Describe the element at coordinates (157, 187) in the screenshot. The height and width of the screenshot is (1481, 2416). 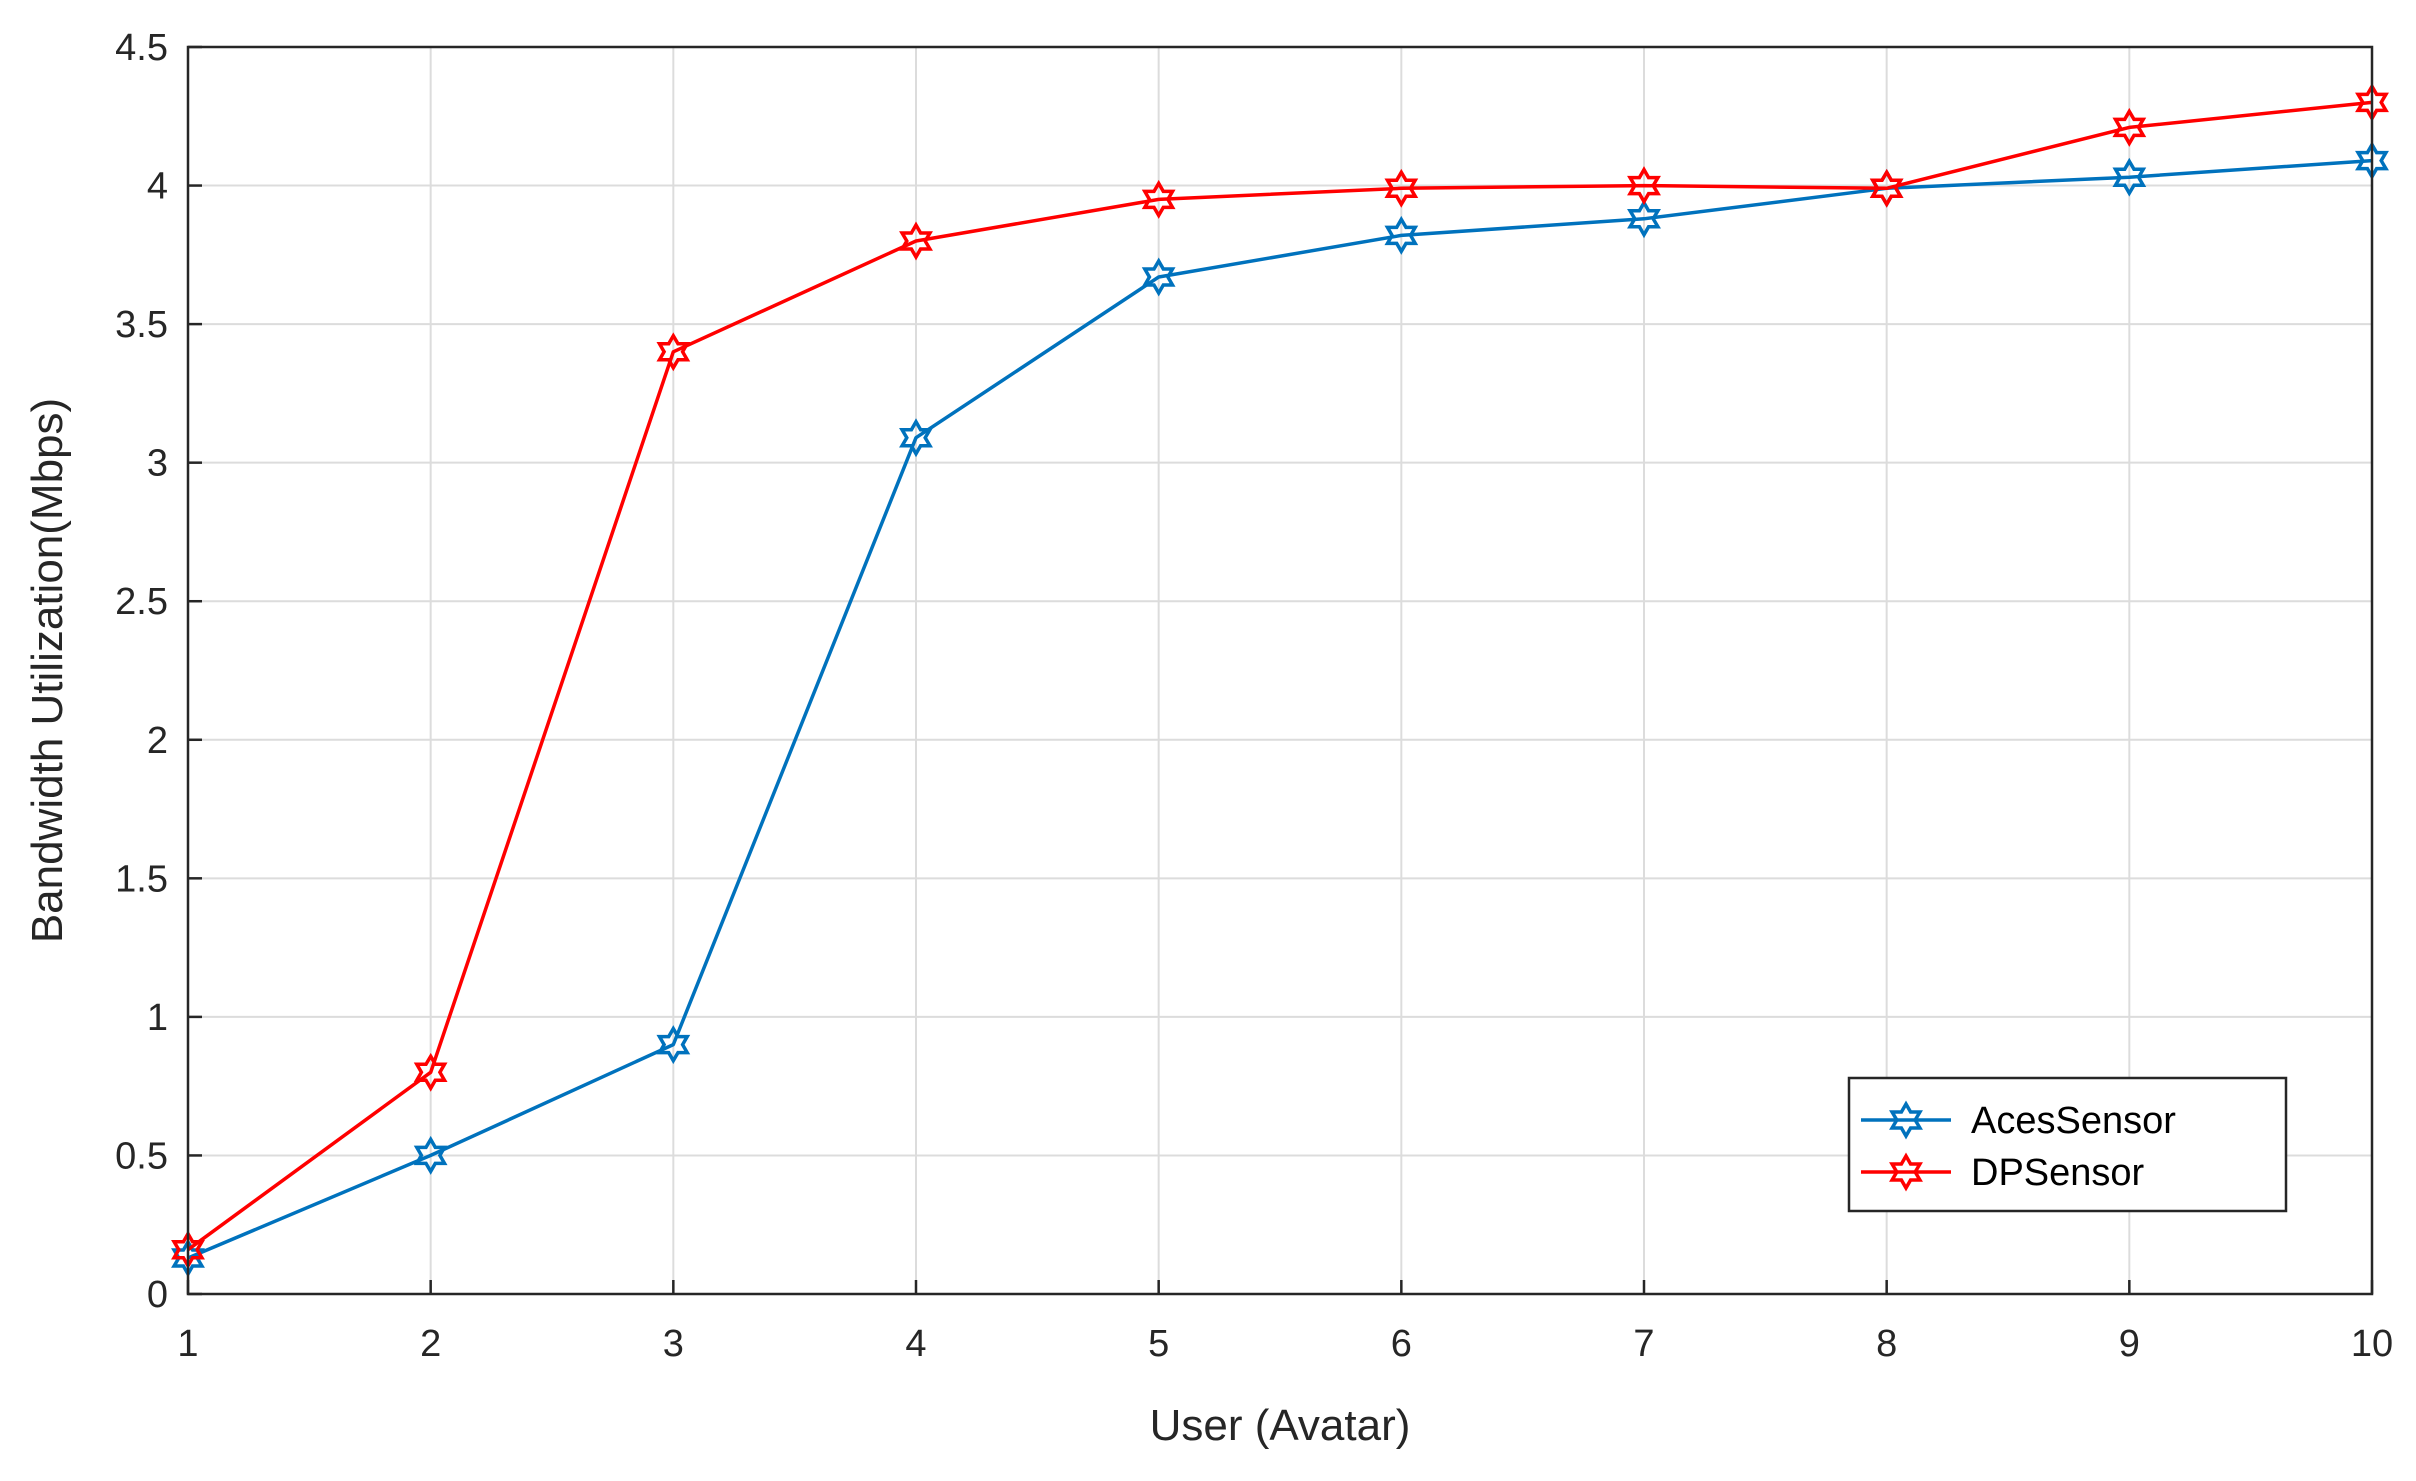
I see `y-tick-label: 4` at that location.